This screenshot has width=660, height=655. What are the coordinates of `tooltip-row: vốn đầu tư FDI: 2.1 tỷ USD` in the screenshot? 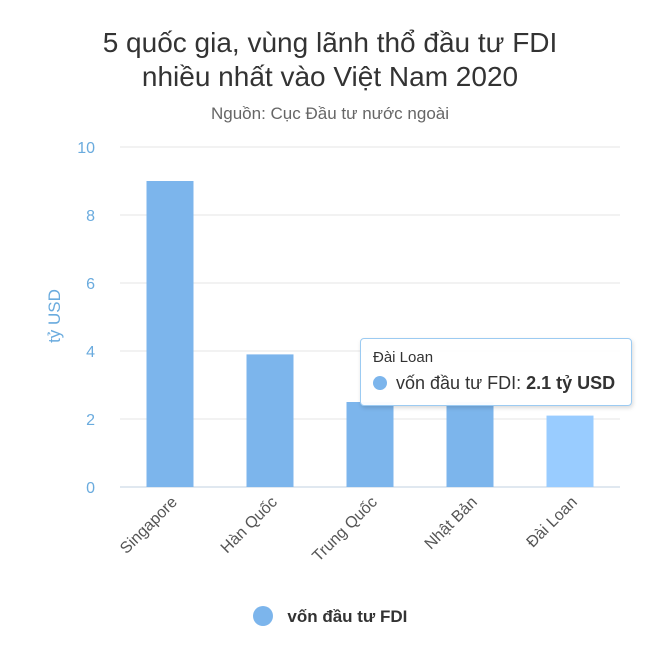 It's located at (496, 383).